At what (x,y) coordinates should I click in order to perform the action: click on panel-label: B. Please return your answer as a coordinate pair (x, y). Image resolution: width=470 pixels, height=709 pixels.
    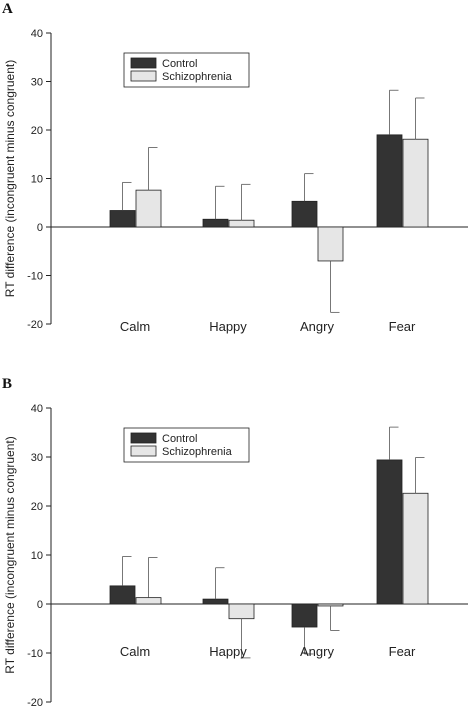
    Looking at the image, I should click on (7, 384).